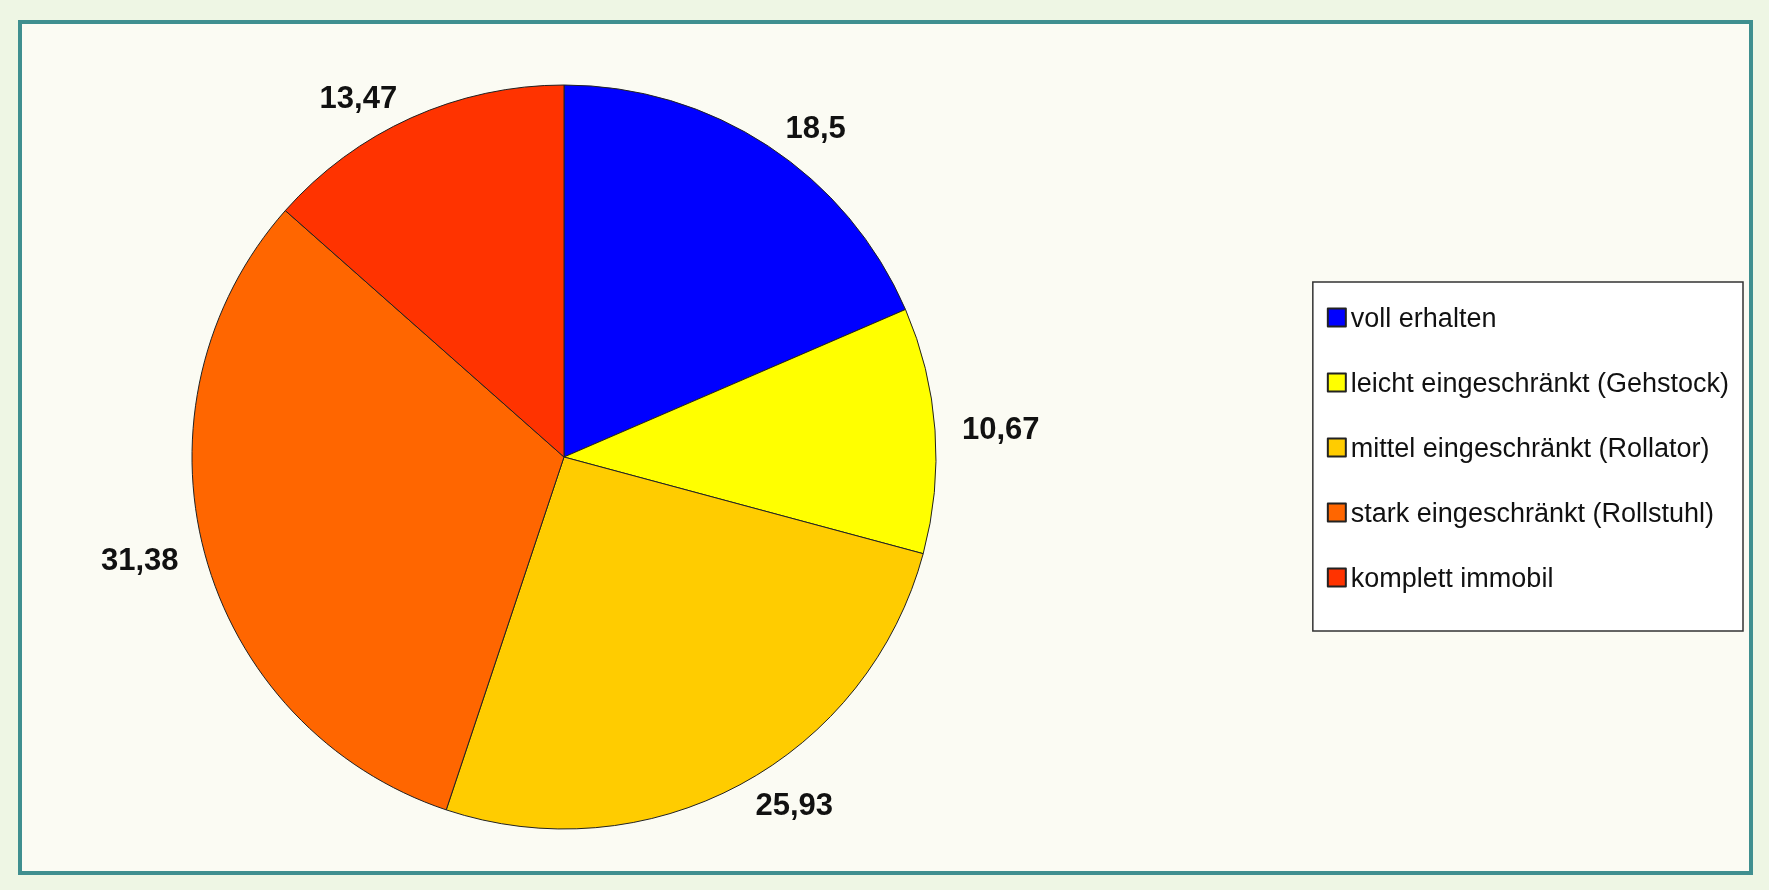 Image resolution: width=1769 pixels, height=890 pixels. Describe the element at coordinates (1530, 447) in the screenshot. I see `legend-label: mittel eingeschränkt (Rollator)` at that location.